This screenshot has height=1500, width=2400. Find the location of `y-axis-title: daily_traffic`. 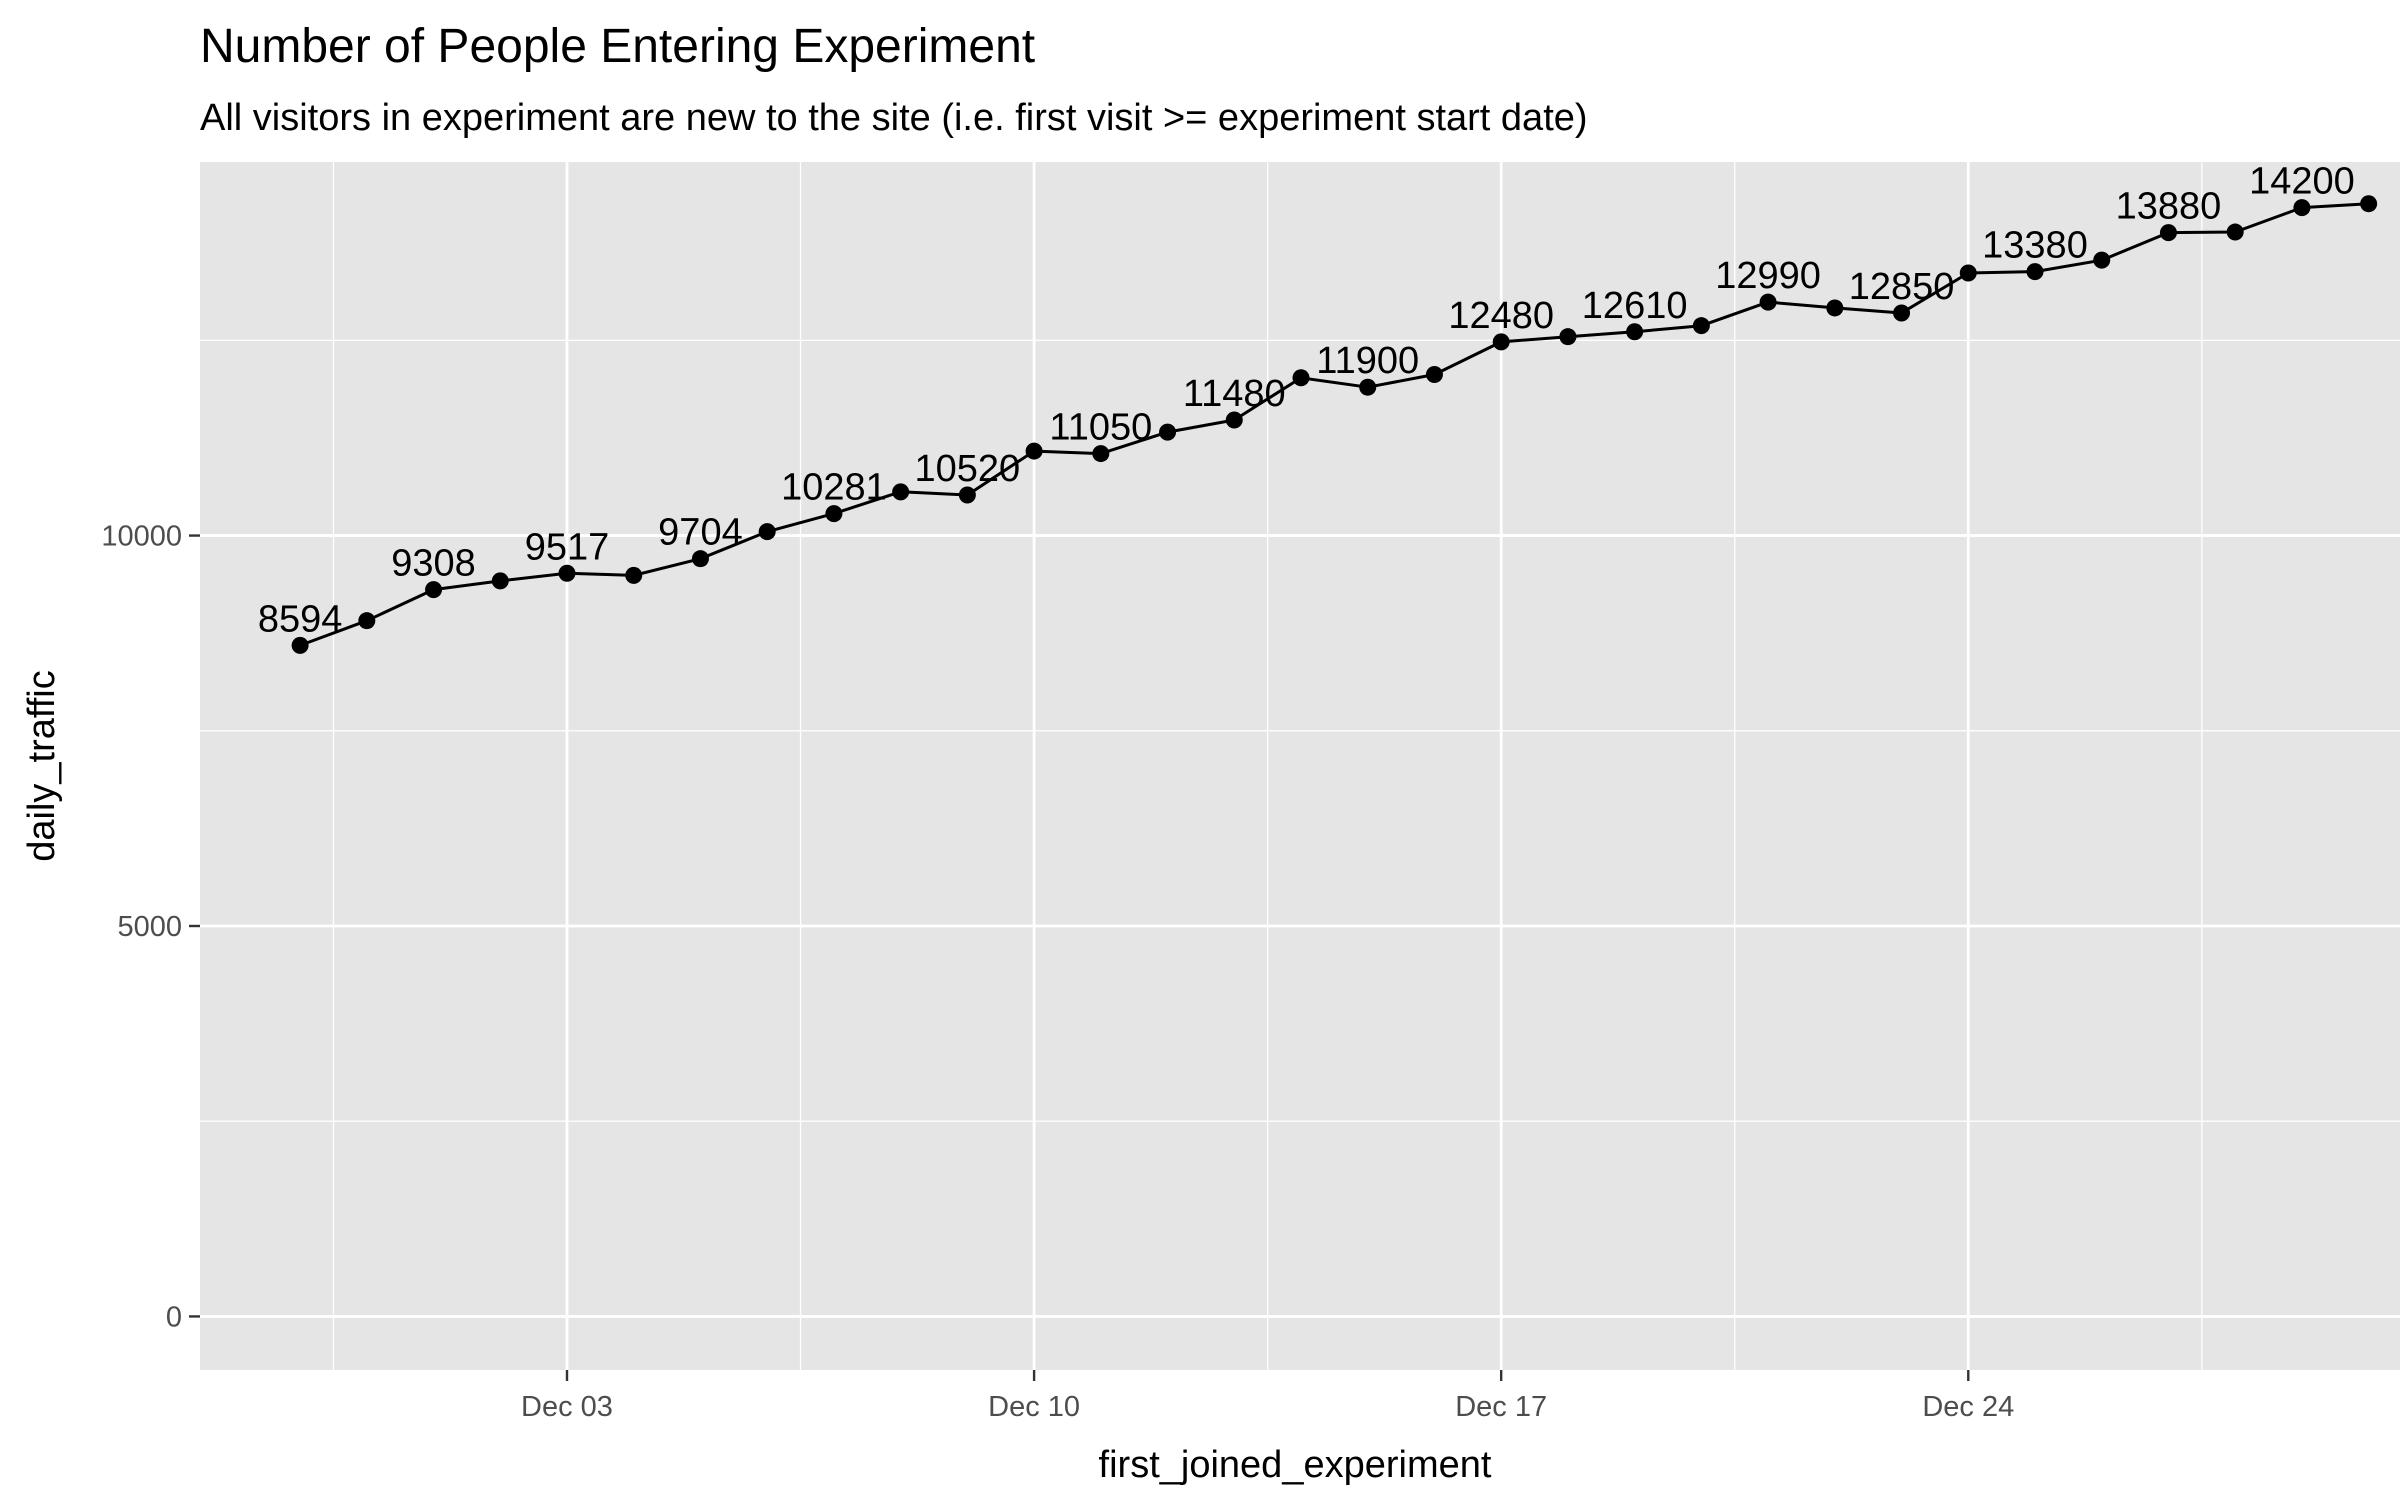

y-axis-title: daily_traffic is located at coordinates (42, 766).